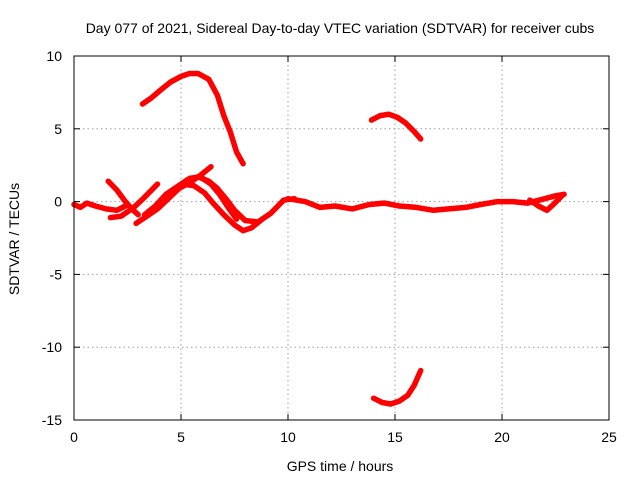  What do you see at coordinates (502, 437) in the screenshot?
I see `x-tick-label: 20` at bounding box center [502, 437].